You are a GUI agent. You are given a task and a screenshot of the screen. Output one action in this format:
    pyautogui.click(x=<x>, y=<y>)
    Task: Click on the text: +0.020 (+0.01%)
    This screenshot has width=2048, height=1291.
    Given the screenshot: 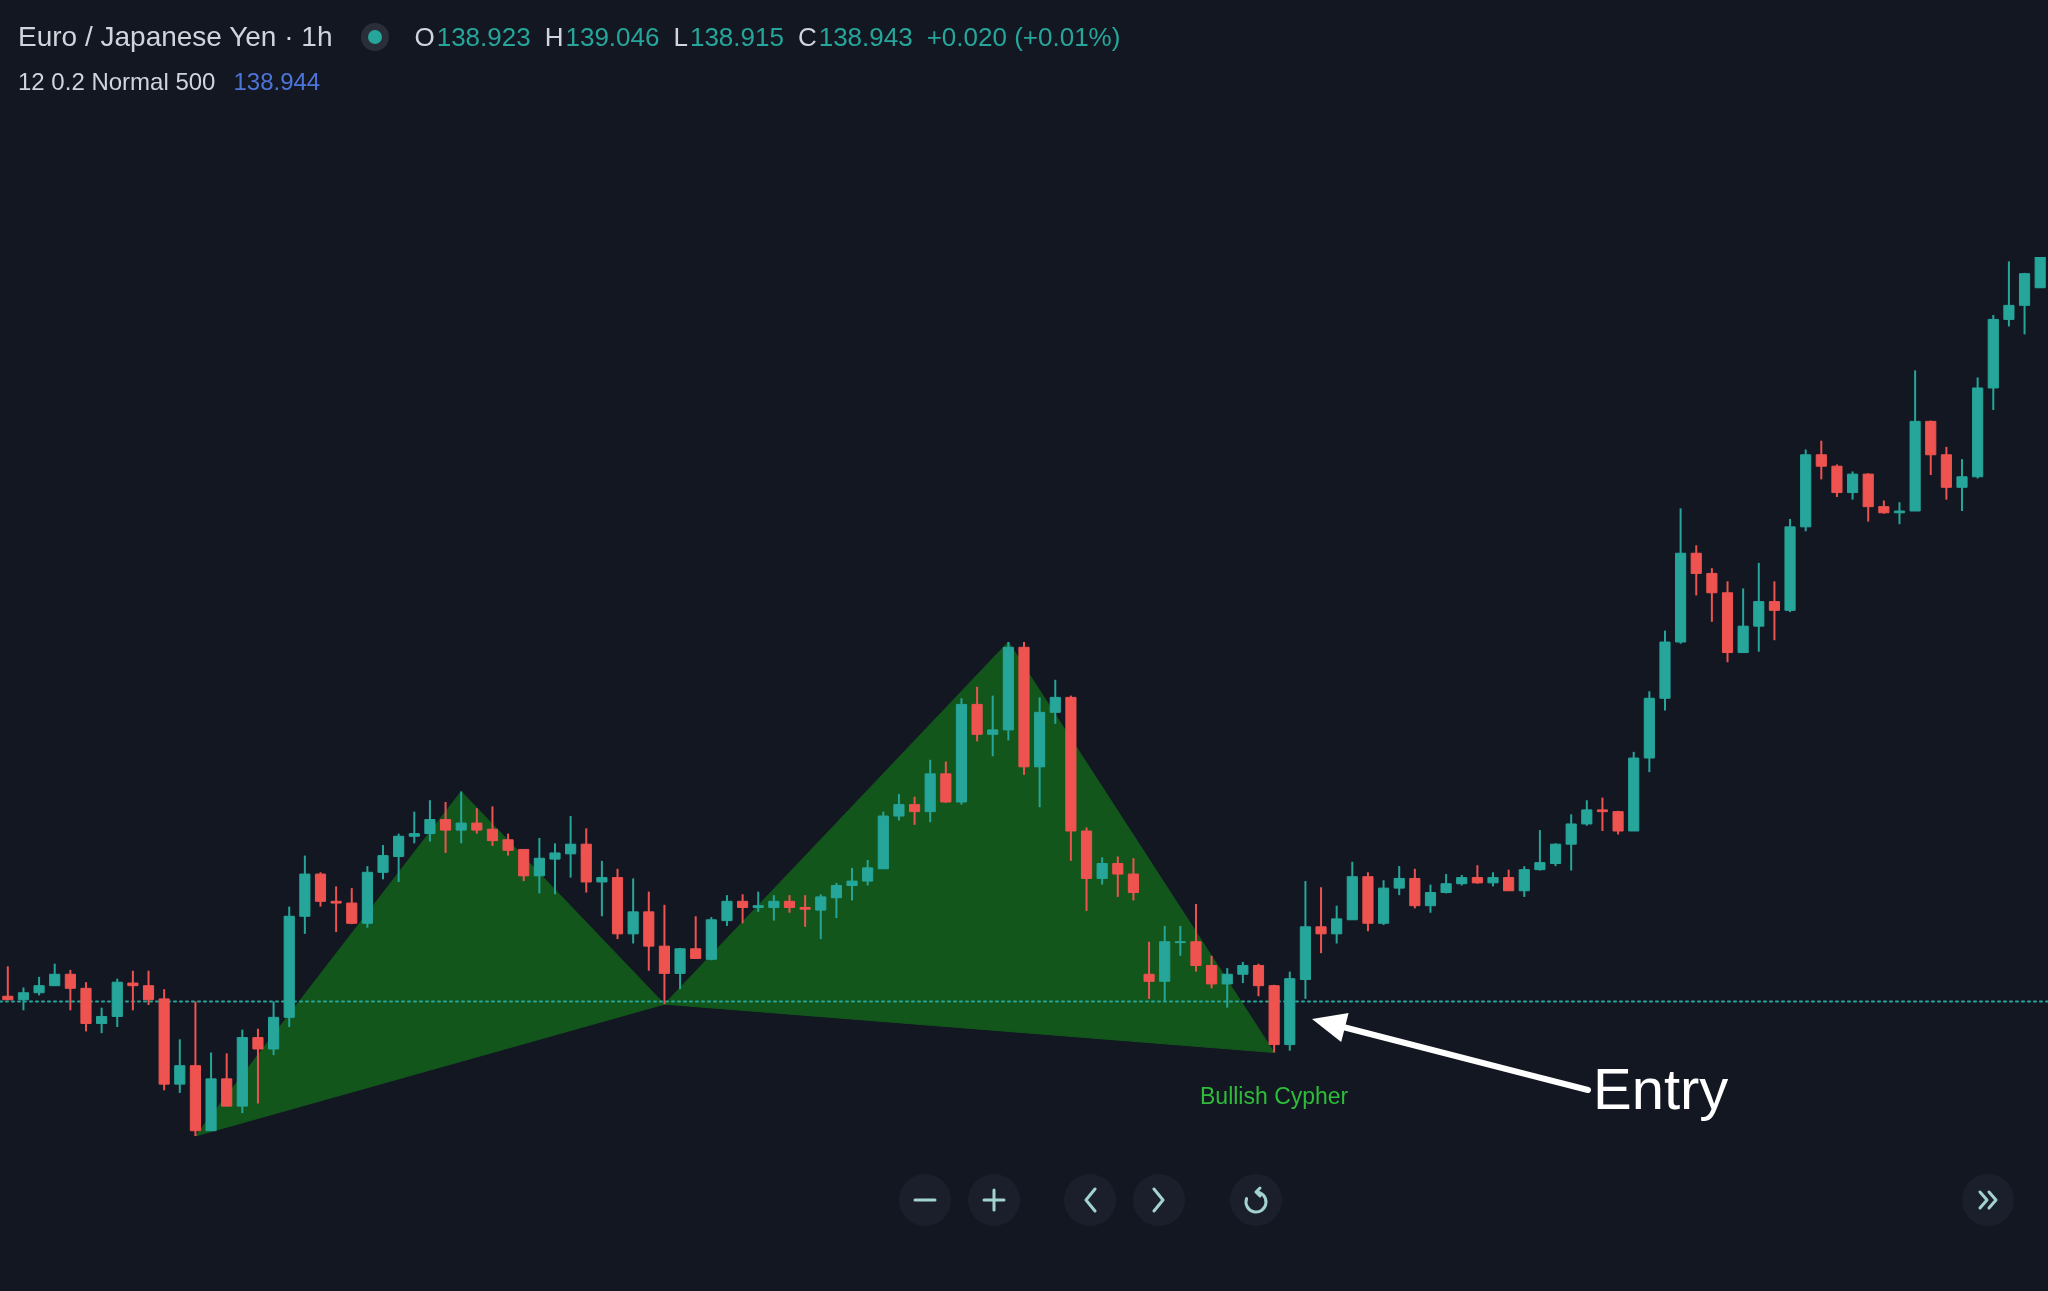 What is the action you would take?
    pyautogui.click(x=1023, y=37)
    